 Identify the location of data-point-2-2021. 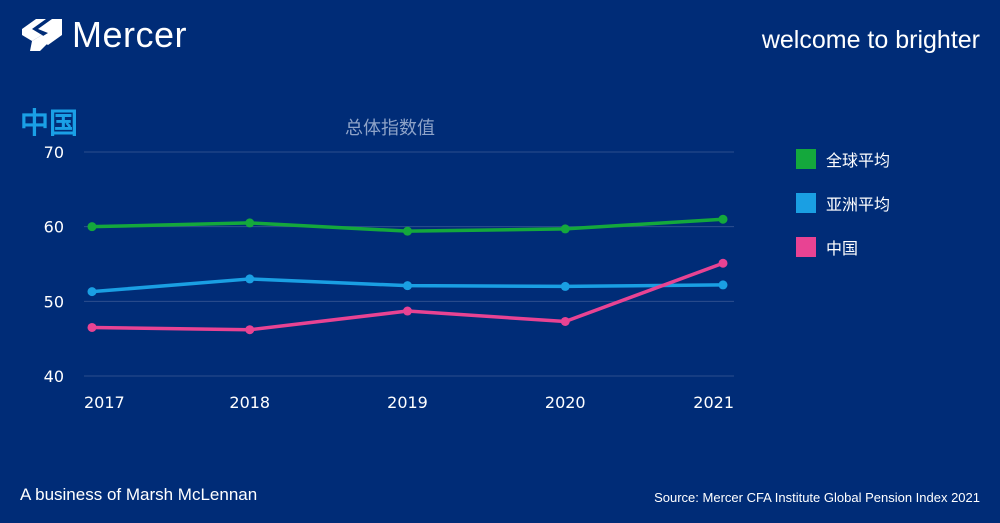
(723, 263).